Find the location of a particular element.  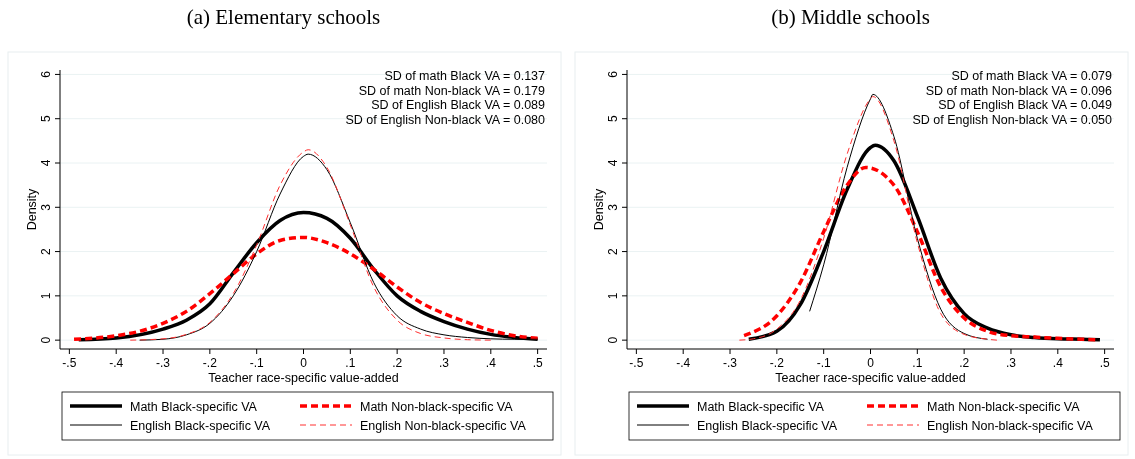

annotation: SD of math Non-black VA = 0.096 is located at coordinates (1019, 90).